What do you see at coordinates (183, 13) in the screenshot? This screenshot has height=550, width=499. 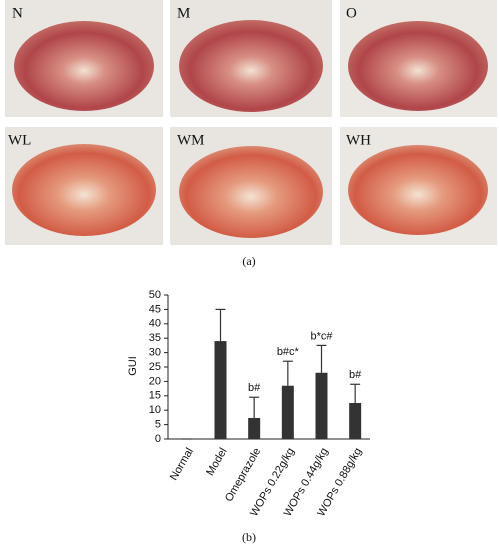 I see `panel-label: M` at bounding box center [183, 13].